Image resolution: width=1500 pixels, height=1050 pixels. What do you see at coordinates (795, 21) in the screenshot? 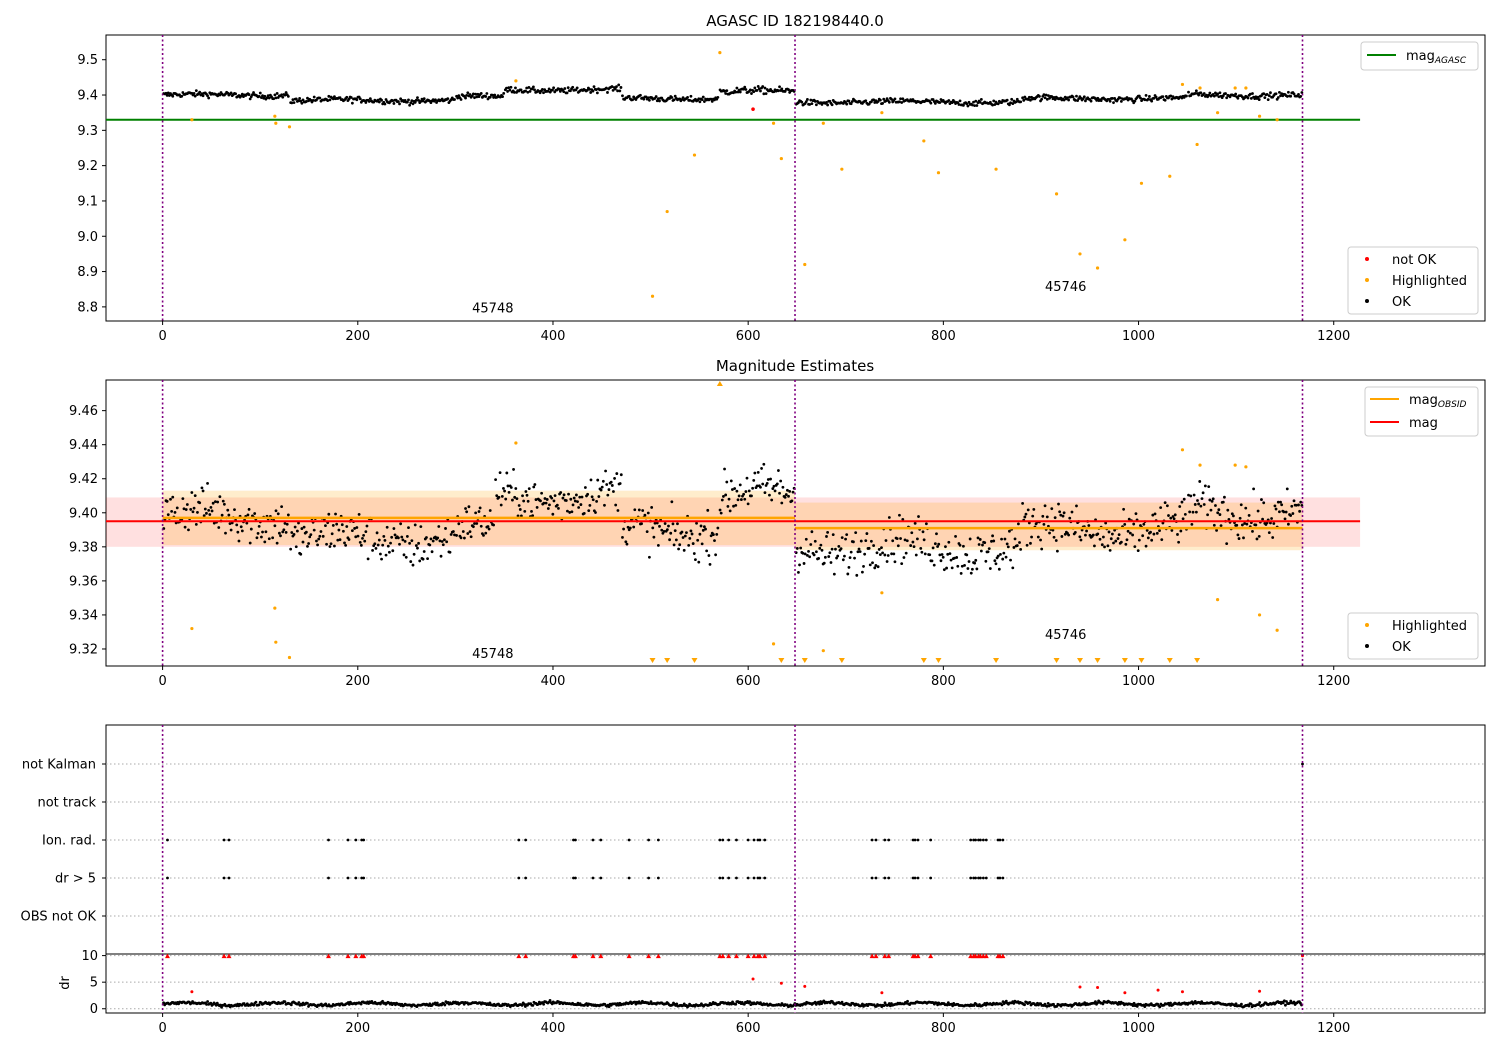
I see `panel1-title: AGASC ID 182198440.0` at bounding box center [795, 21].